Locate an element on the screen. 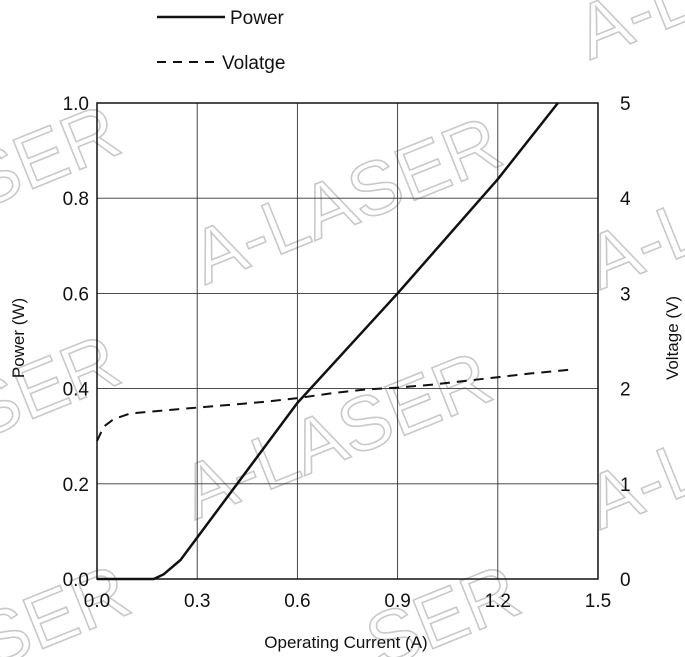  watermark-text: SER is located at coordinates (70, 602).